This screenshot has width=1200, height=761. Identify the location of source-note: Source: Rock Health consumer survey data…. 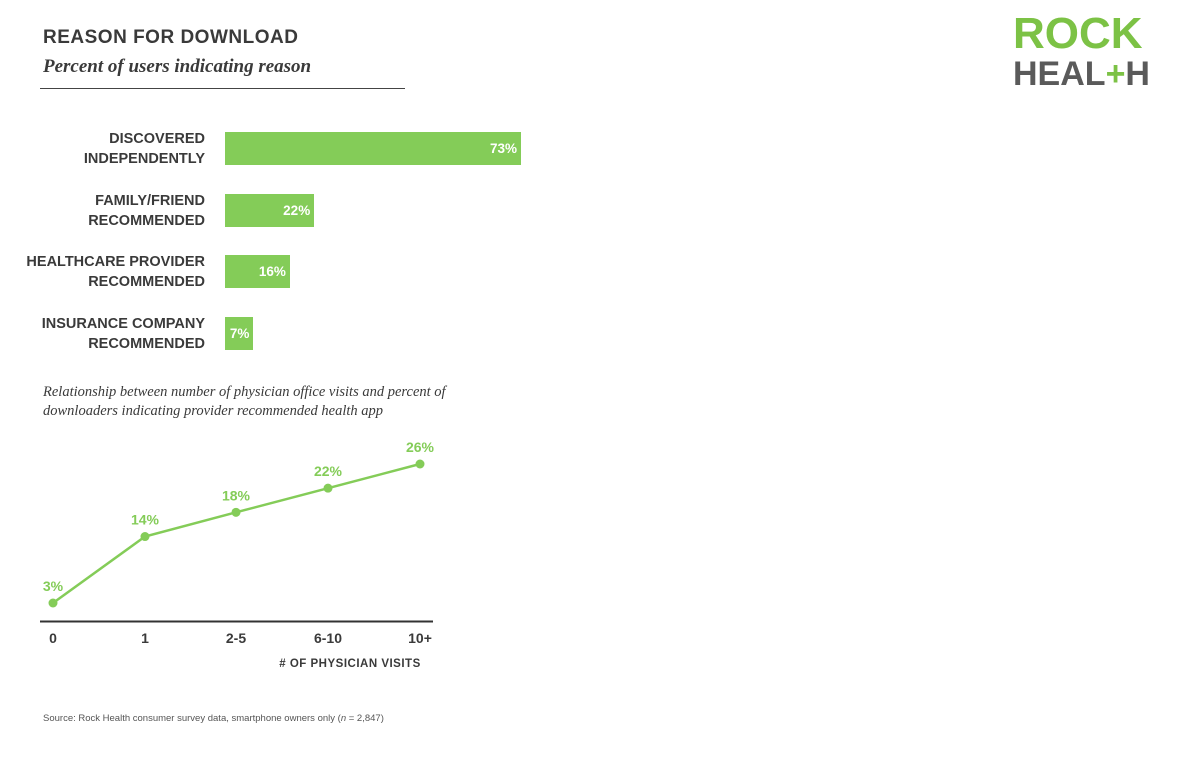
(213, 718).